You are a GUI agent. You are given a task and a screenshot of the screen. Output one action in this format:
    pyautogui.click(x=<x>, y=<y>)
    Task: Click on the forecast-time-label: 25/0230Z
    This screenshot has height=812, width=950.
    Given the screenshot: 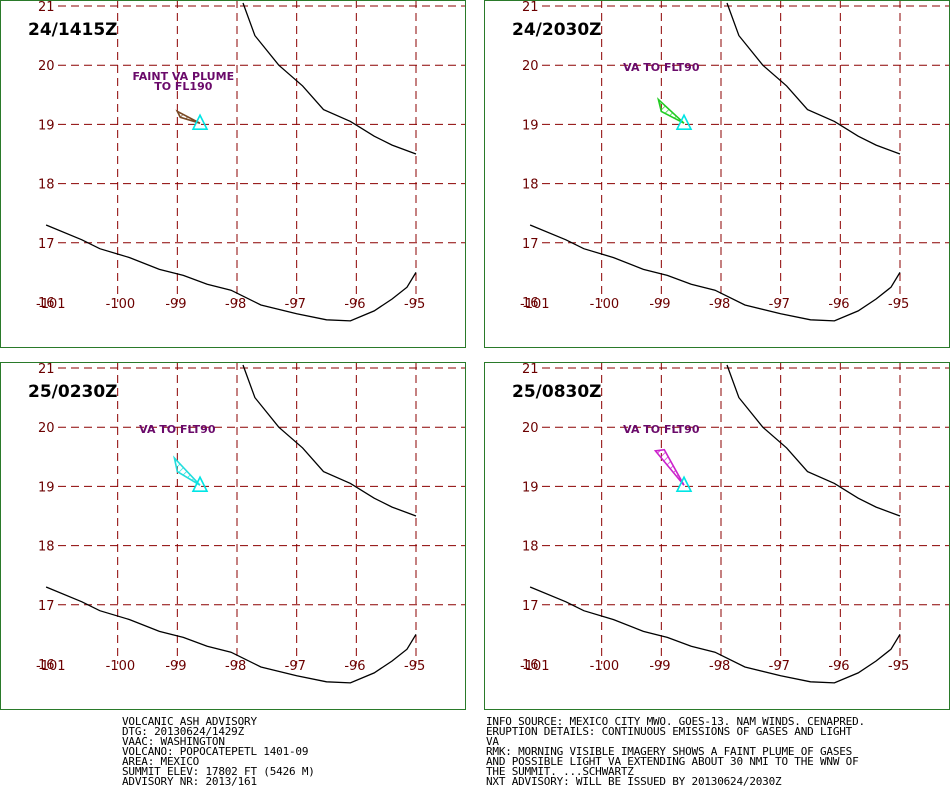 What is the action you would take?
    pyautogui.click(x=73, y=392)
    